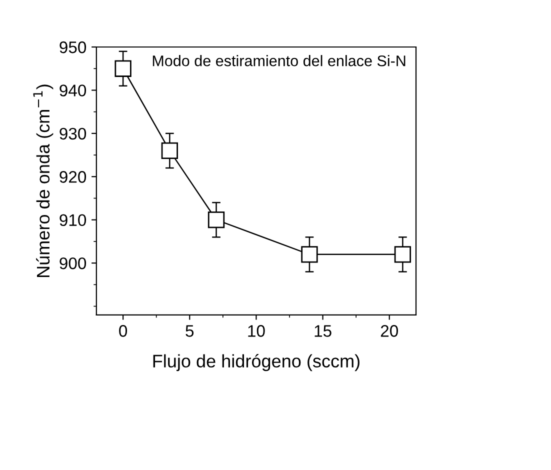 The width and height of the screenshot is (551, 470). What do you see at coordinates (73, 177) in the screenshot?
I see `y-tick-label: 920` at bounding box center [73, 177].